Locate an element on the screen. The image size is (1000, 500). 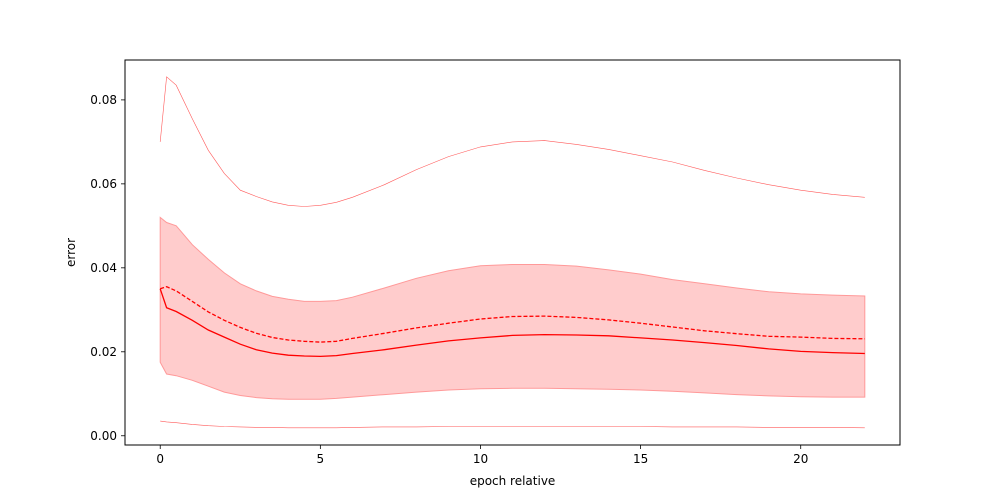
y-tick-label: 0.06 is located at coordinates (103, 184).